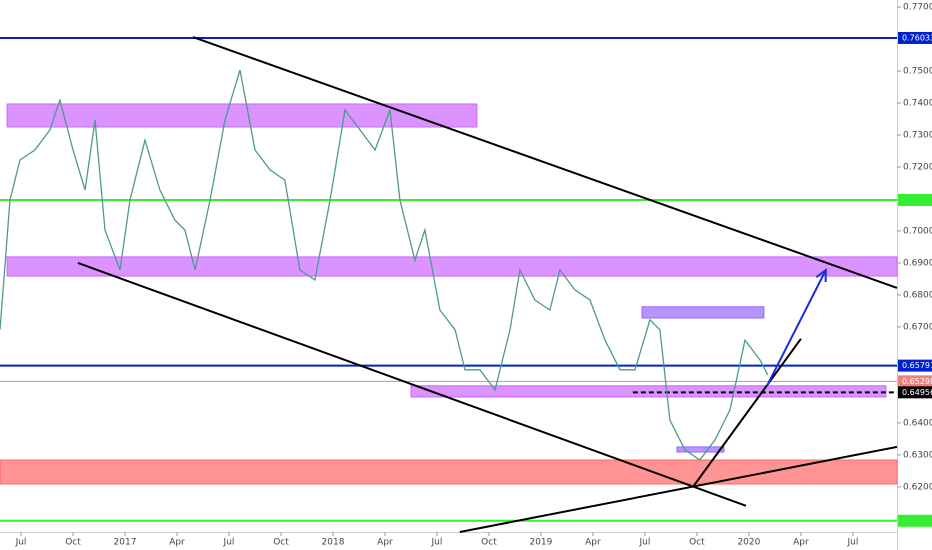 The height and width of the screenshot is (550, 932). Describe the element at coordinates (748, 543) in the screenshot. I see `x-tick-label: 2020` at that location.